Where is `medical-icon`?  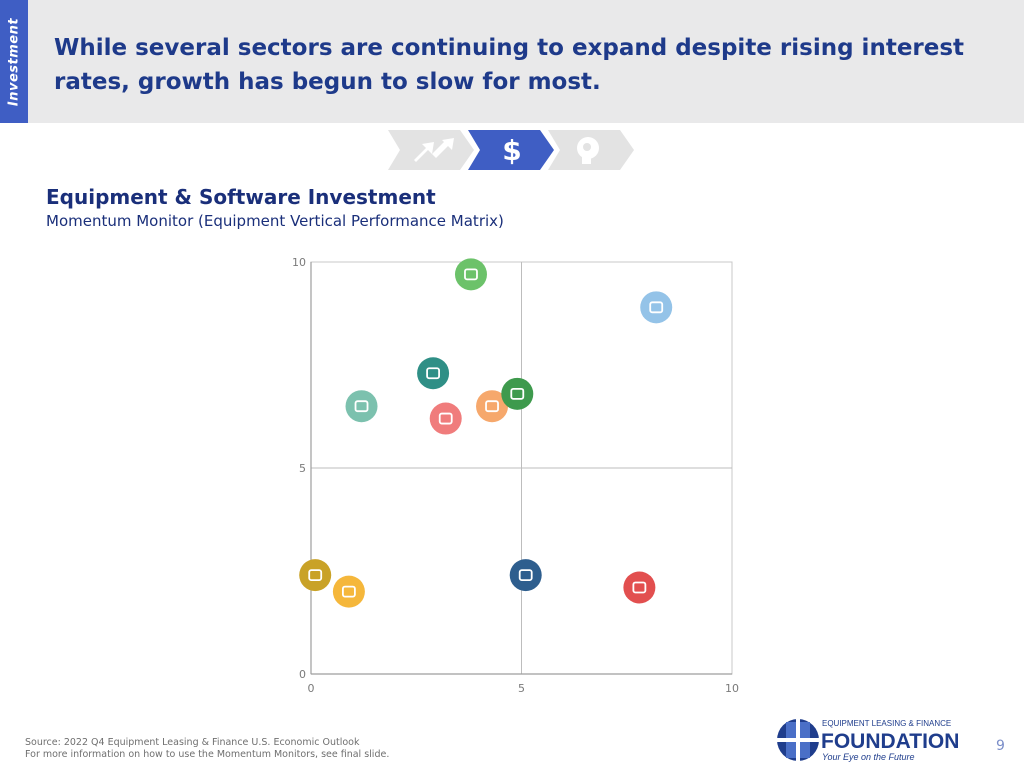
medical-icon is located at coordinates (470, 274).